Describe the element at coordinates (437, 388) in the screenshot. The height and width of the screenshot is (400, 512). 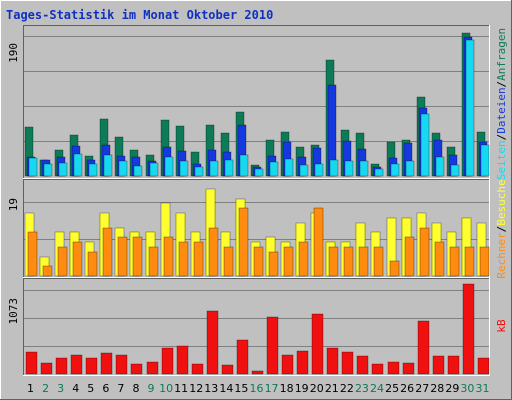
I see `day-label-28: 28` at that location.